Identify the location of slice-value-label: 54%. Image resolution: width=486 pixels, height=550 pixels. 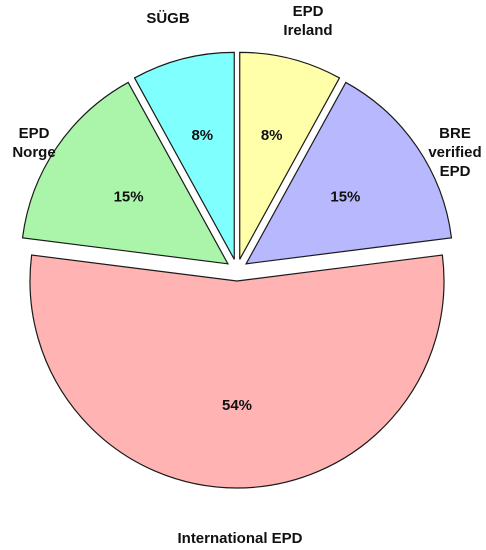
(237, 405).